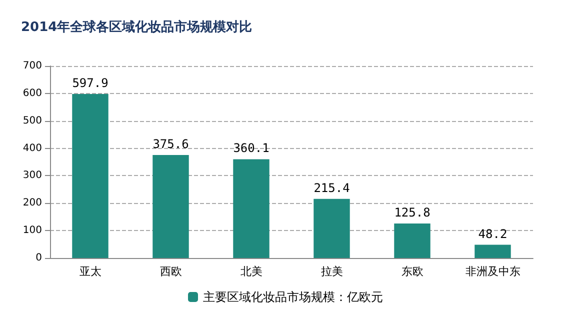 This screenshot has width=571, height=328. I want to click on x-tick-label: 西欧, so click(171, 271).